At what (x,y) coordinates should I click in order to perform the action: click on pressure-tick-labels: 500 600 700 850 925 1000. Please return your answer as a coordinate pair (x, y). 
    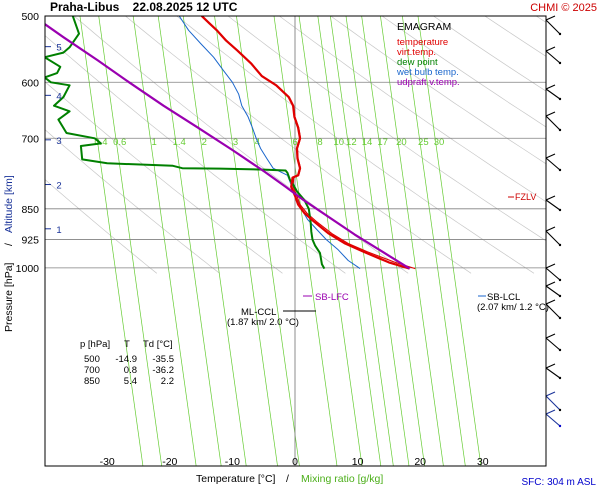
    Looking at the image, I should click on (28, 143).